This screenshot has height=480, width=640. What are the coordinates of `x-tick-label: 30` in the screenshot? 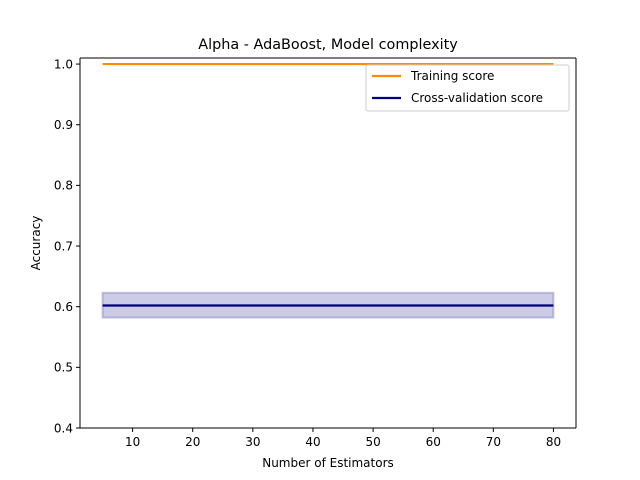 It's located at (252, 442).